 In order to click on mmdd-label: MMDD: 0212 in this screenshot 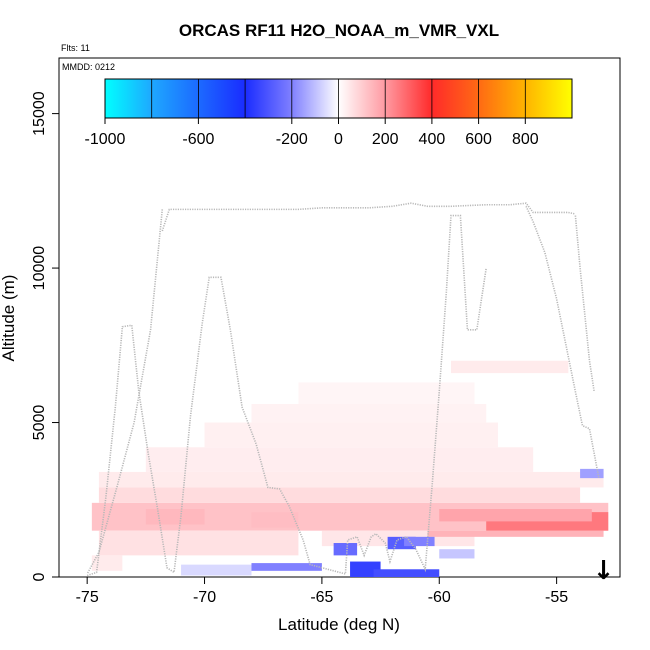, I will do `click(88, 67)`.